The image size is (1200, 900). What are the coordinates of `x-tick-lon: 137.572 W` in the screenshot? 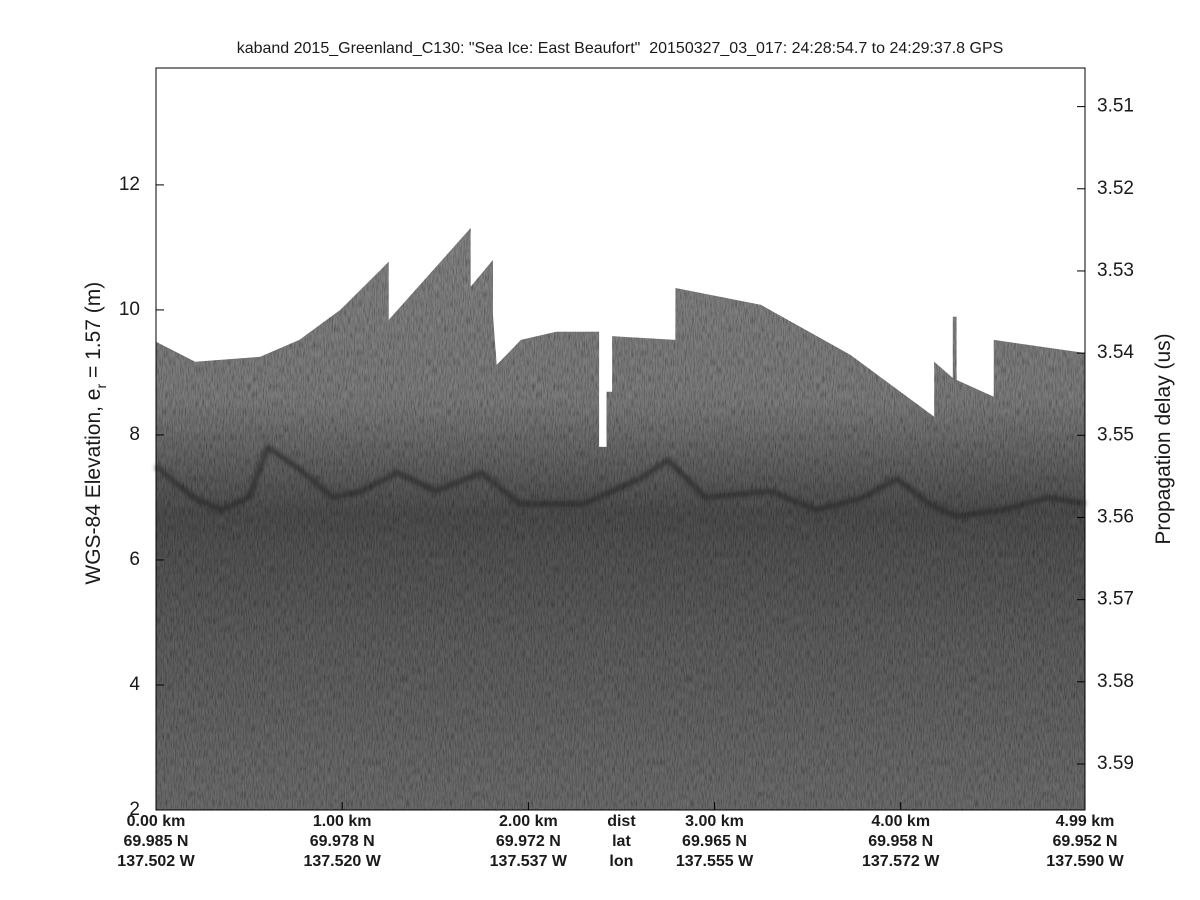 It's located at (901, 861).